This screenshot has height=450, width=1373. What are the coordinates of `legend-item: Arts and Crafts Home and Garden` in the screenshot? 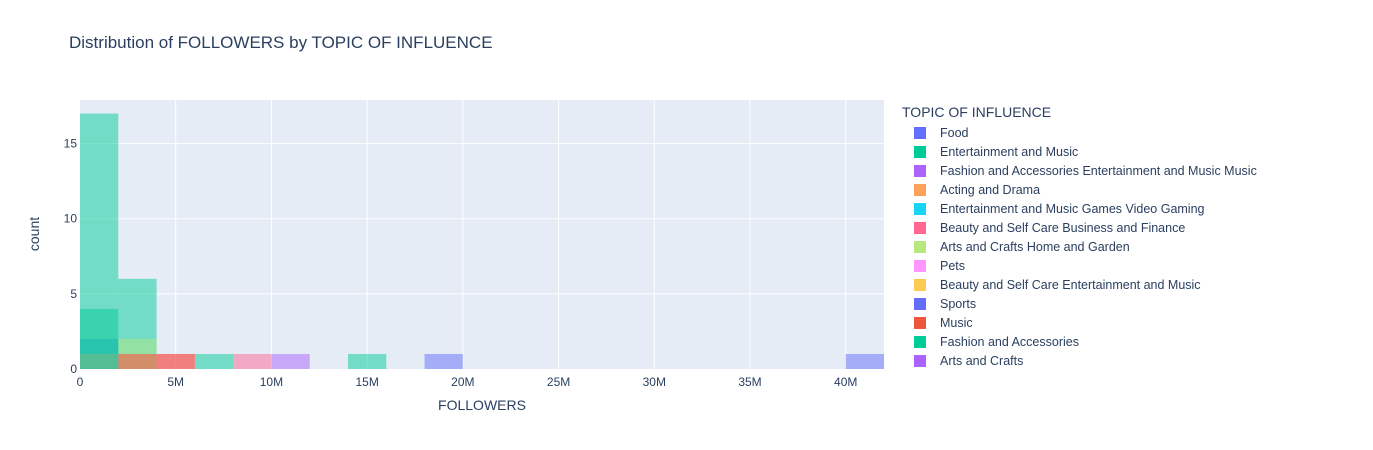 It's located at (1079, 246).